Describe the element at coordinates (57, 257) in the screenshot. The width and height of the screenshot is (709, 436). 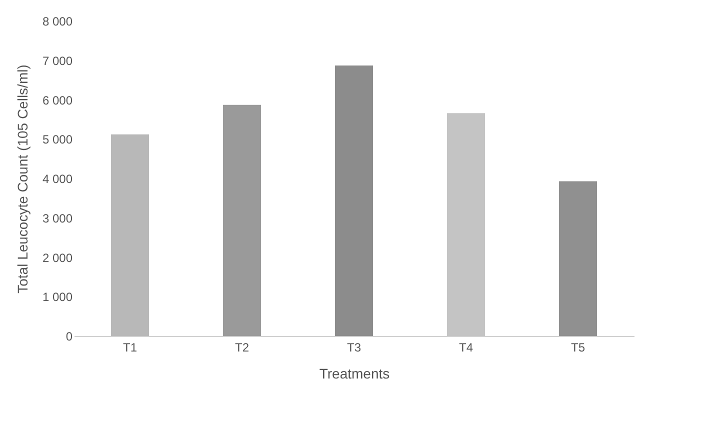
I see `y-tick-label: 2 000` at that location.